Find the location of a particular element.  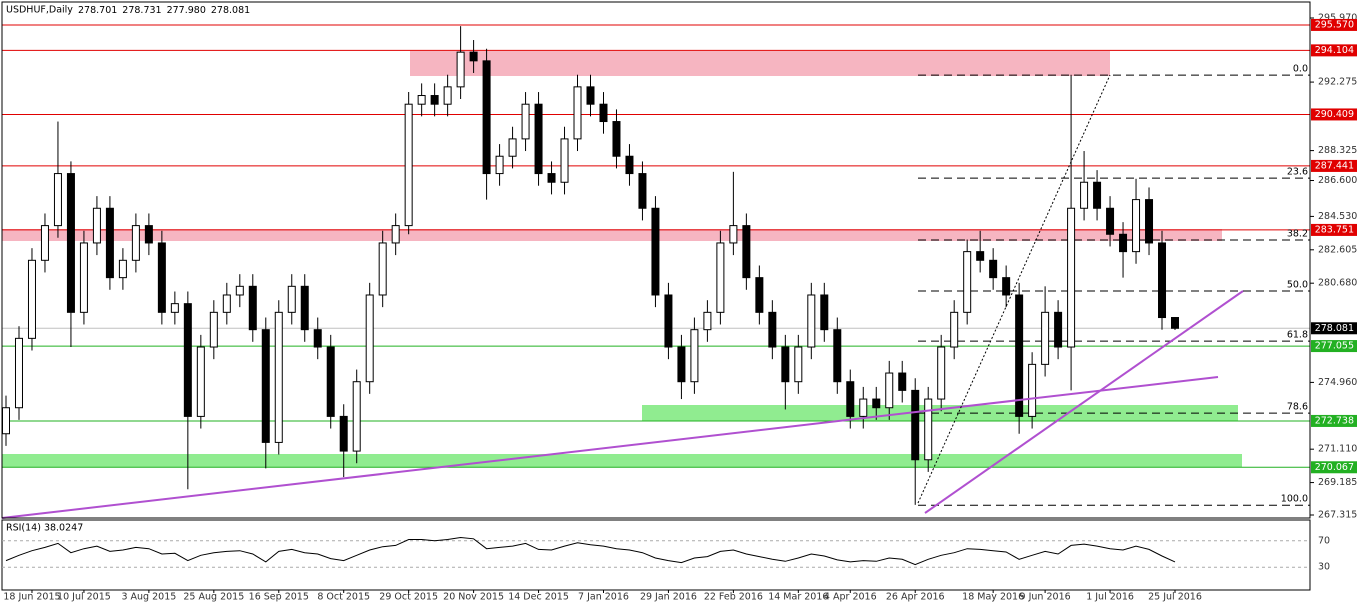

header-value: 278.081 is located at coordinates (230, 10).